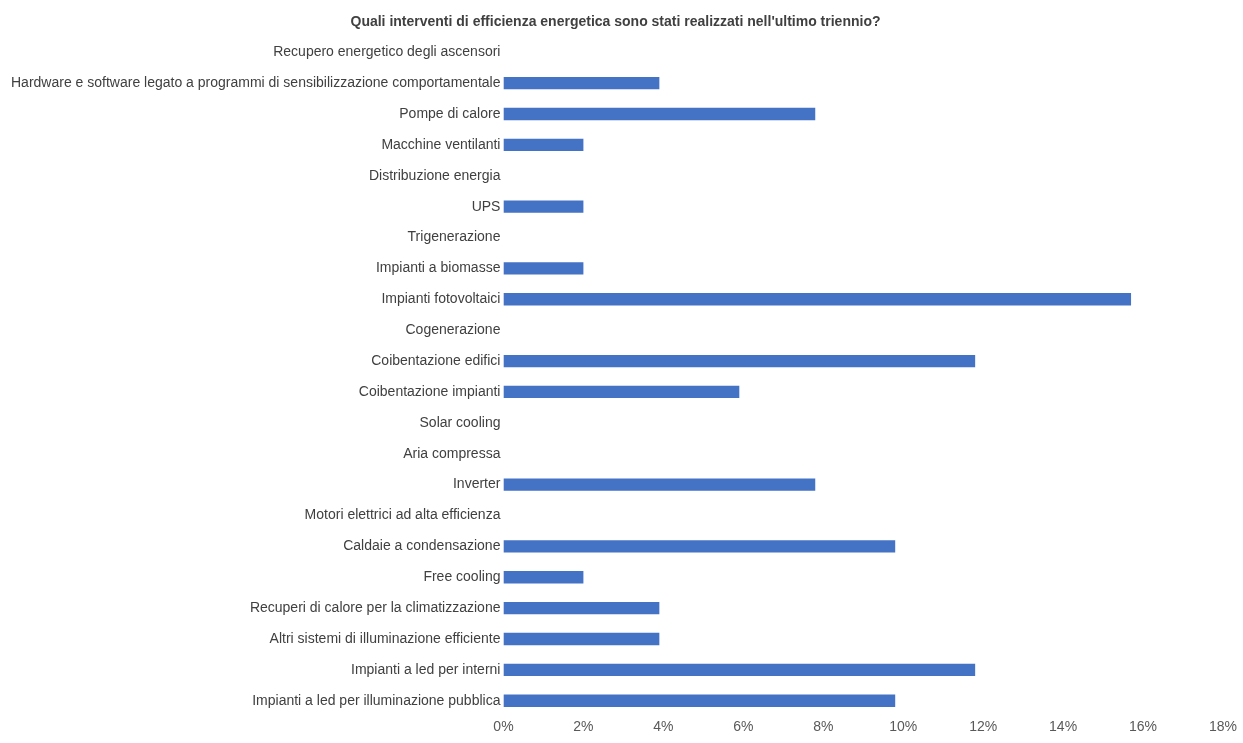 This screenshot has height=743, width=1243. Describe the element at coordinates (1143, 726) in the screenshot. I see `x-tick-label: 16%` at that location.